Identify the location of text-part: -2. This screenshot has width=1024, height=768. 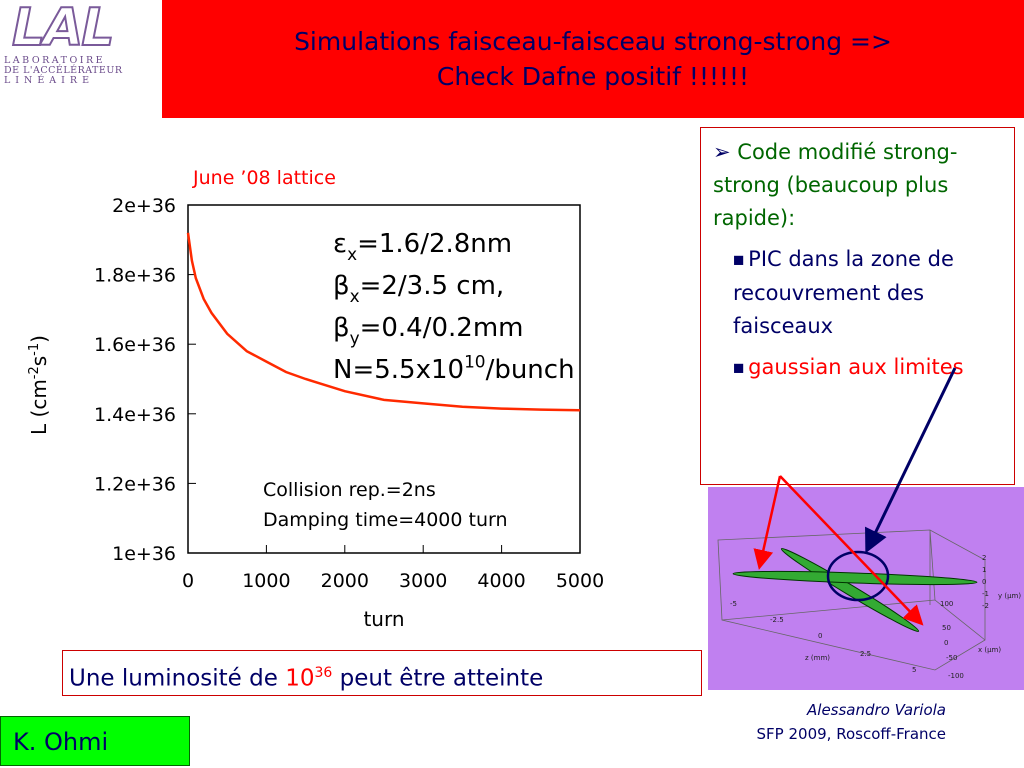
(34, 372).